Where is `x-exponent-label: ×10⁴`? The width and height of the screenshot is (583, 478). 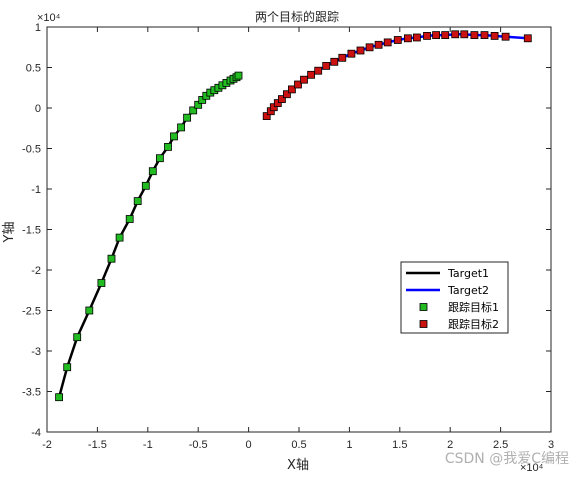 x-exponent-label: ×10⁴ is located at coordinates (532, 468).